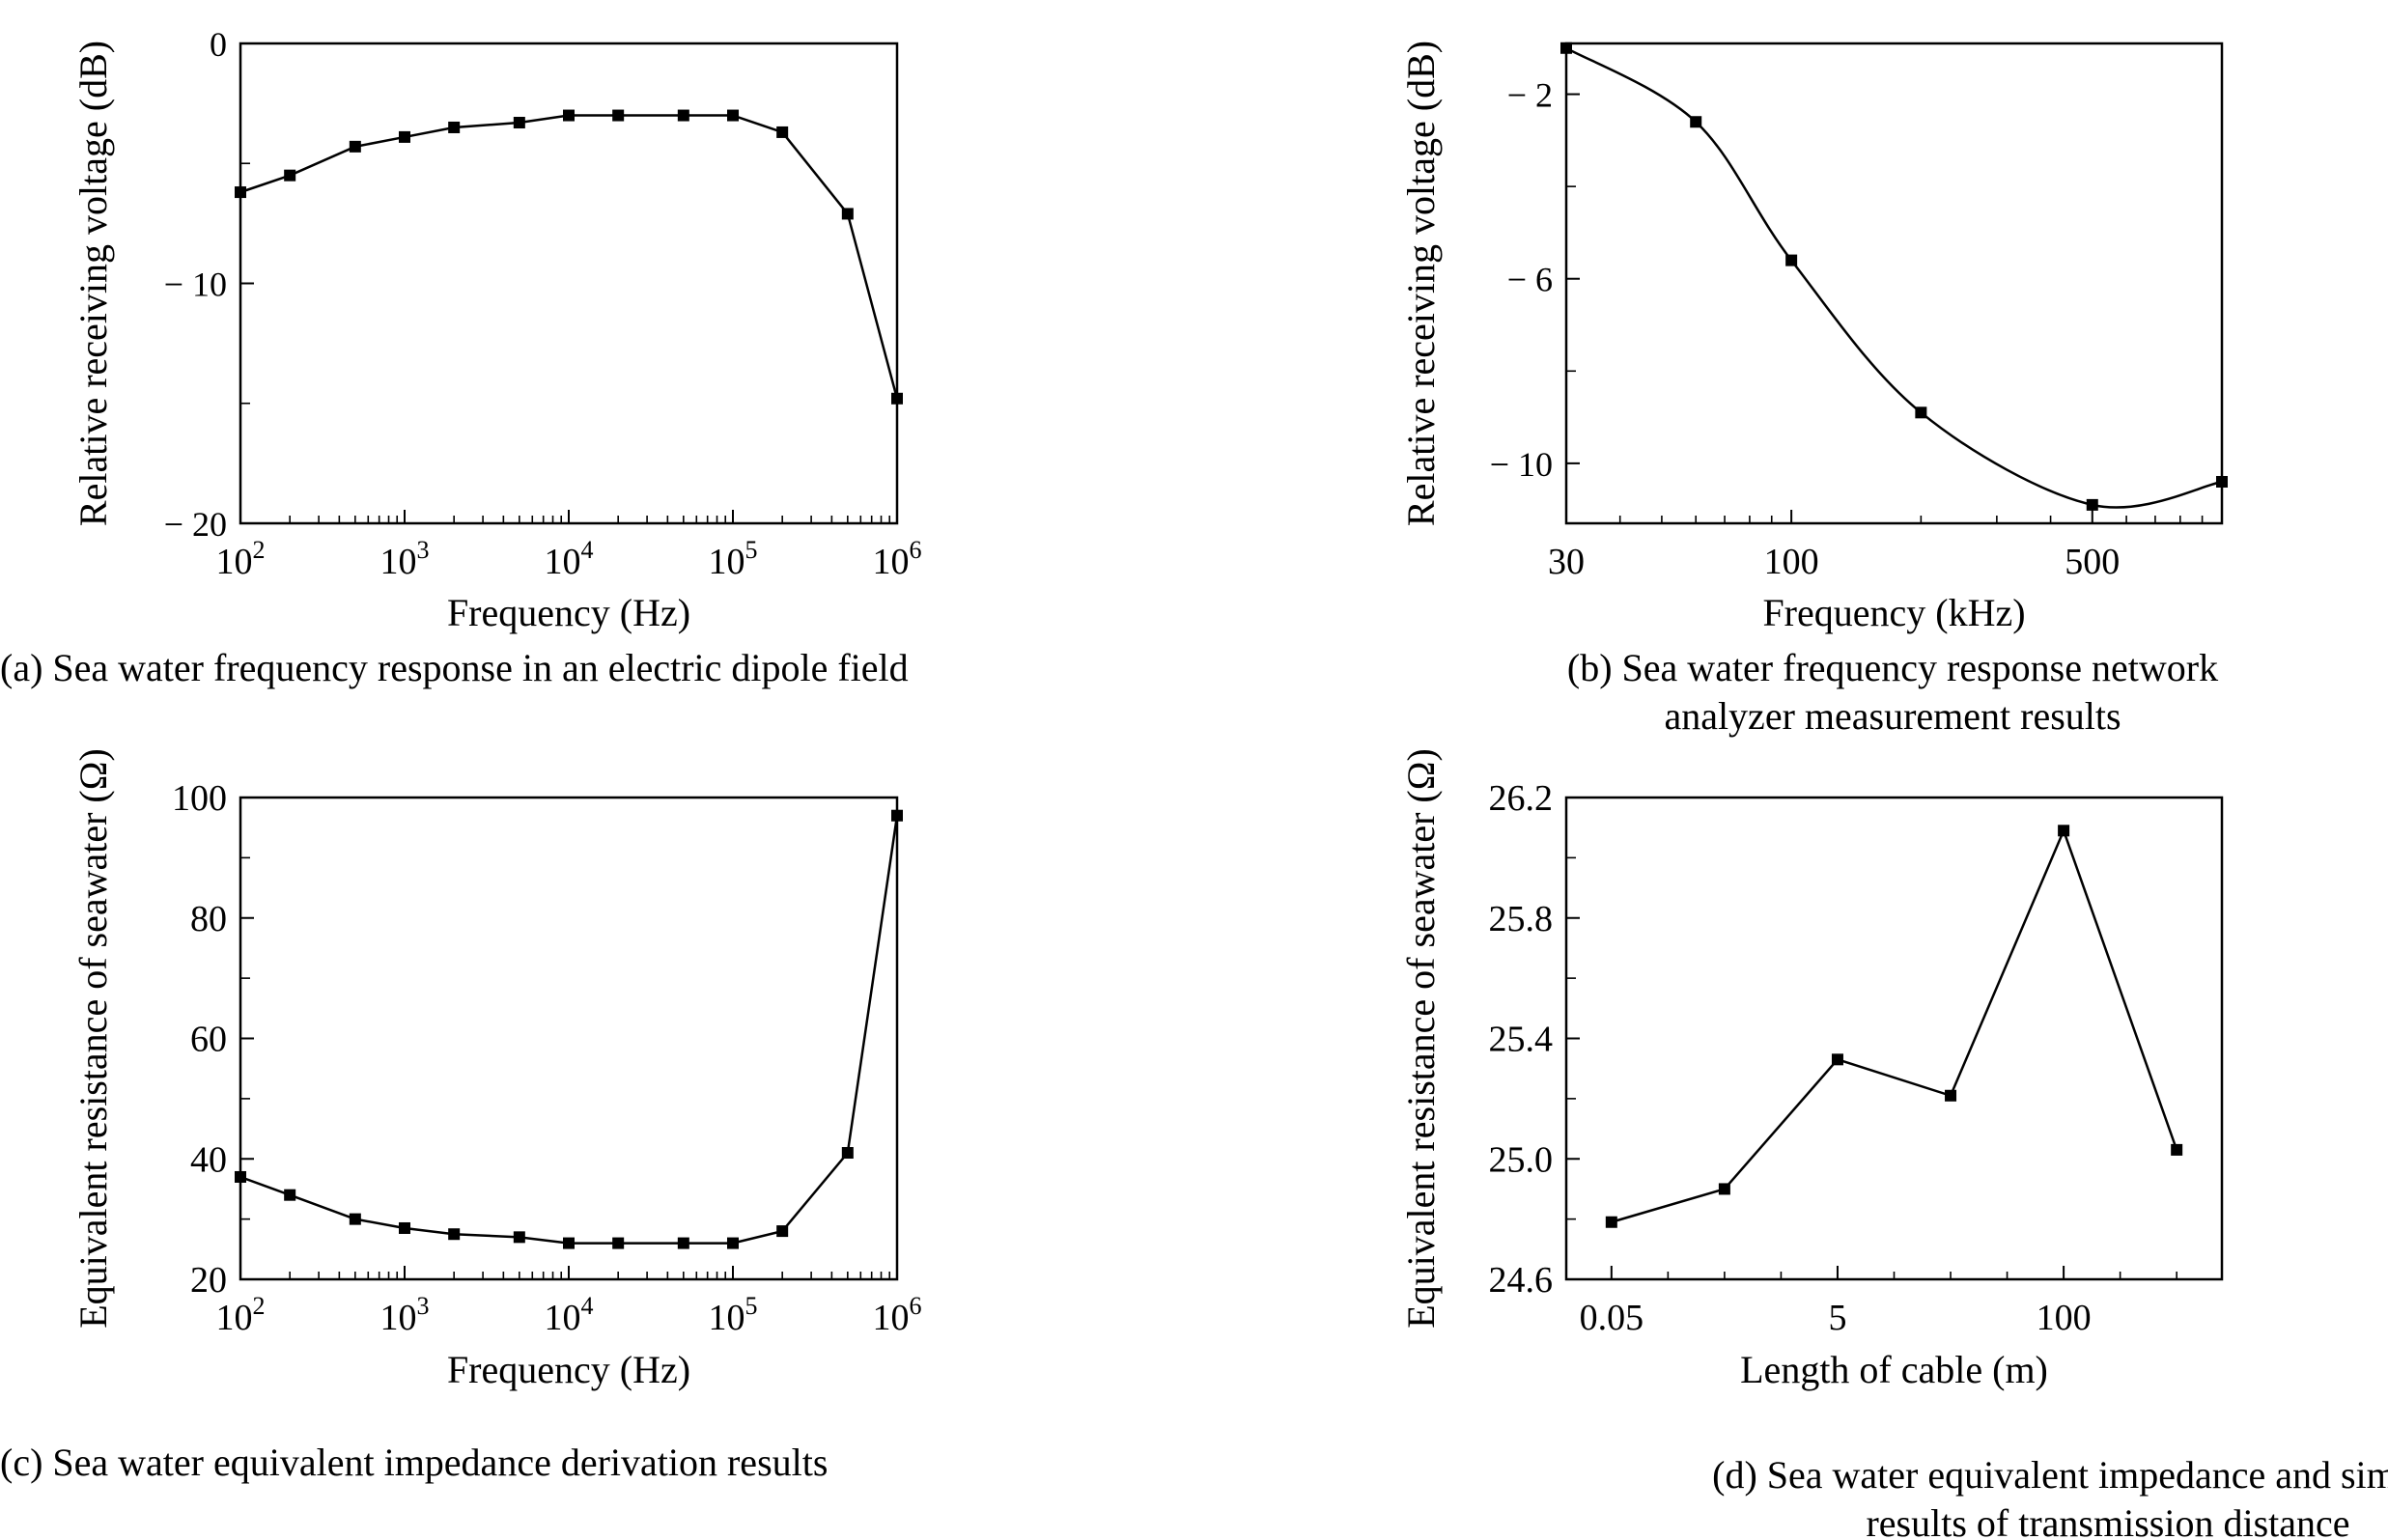 The width and height of the screenshot is (2388, 1540). I want to click on y-tick-label: 25.4, so click(1522, 1040).